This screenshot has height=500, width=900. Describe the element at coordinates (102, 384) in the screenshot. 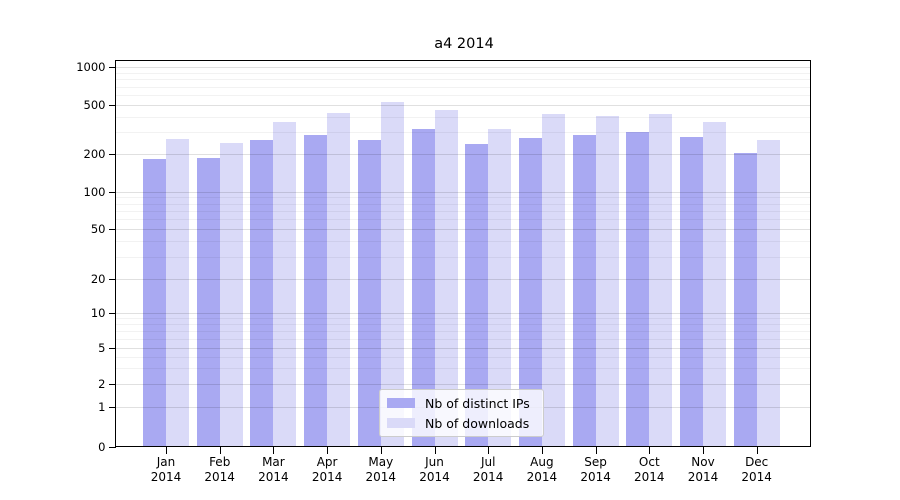

I see `y-tick-label: 2` at that location.